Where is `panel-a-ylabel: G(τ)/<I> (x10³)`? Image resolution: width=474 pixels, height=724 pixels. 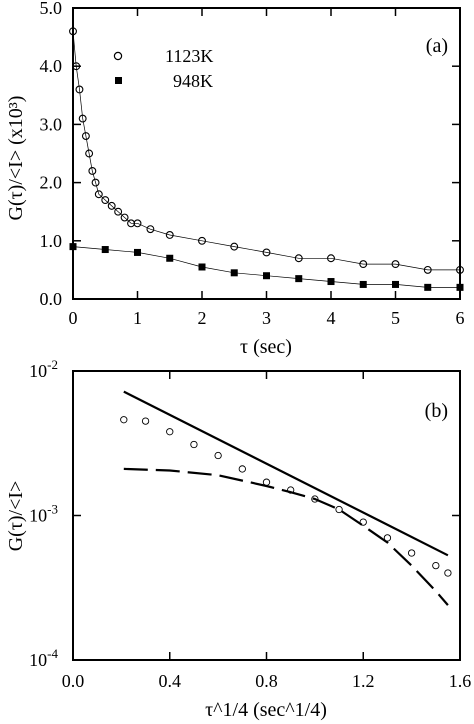 panel-a-ylabel: G(τ)/<I> (x10³) is located at coordinates (16, 158).